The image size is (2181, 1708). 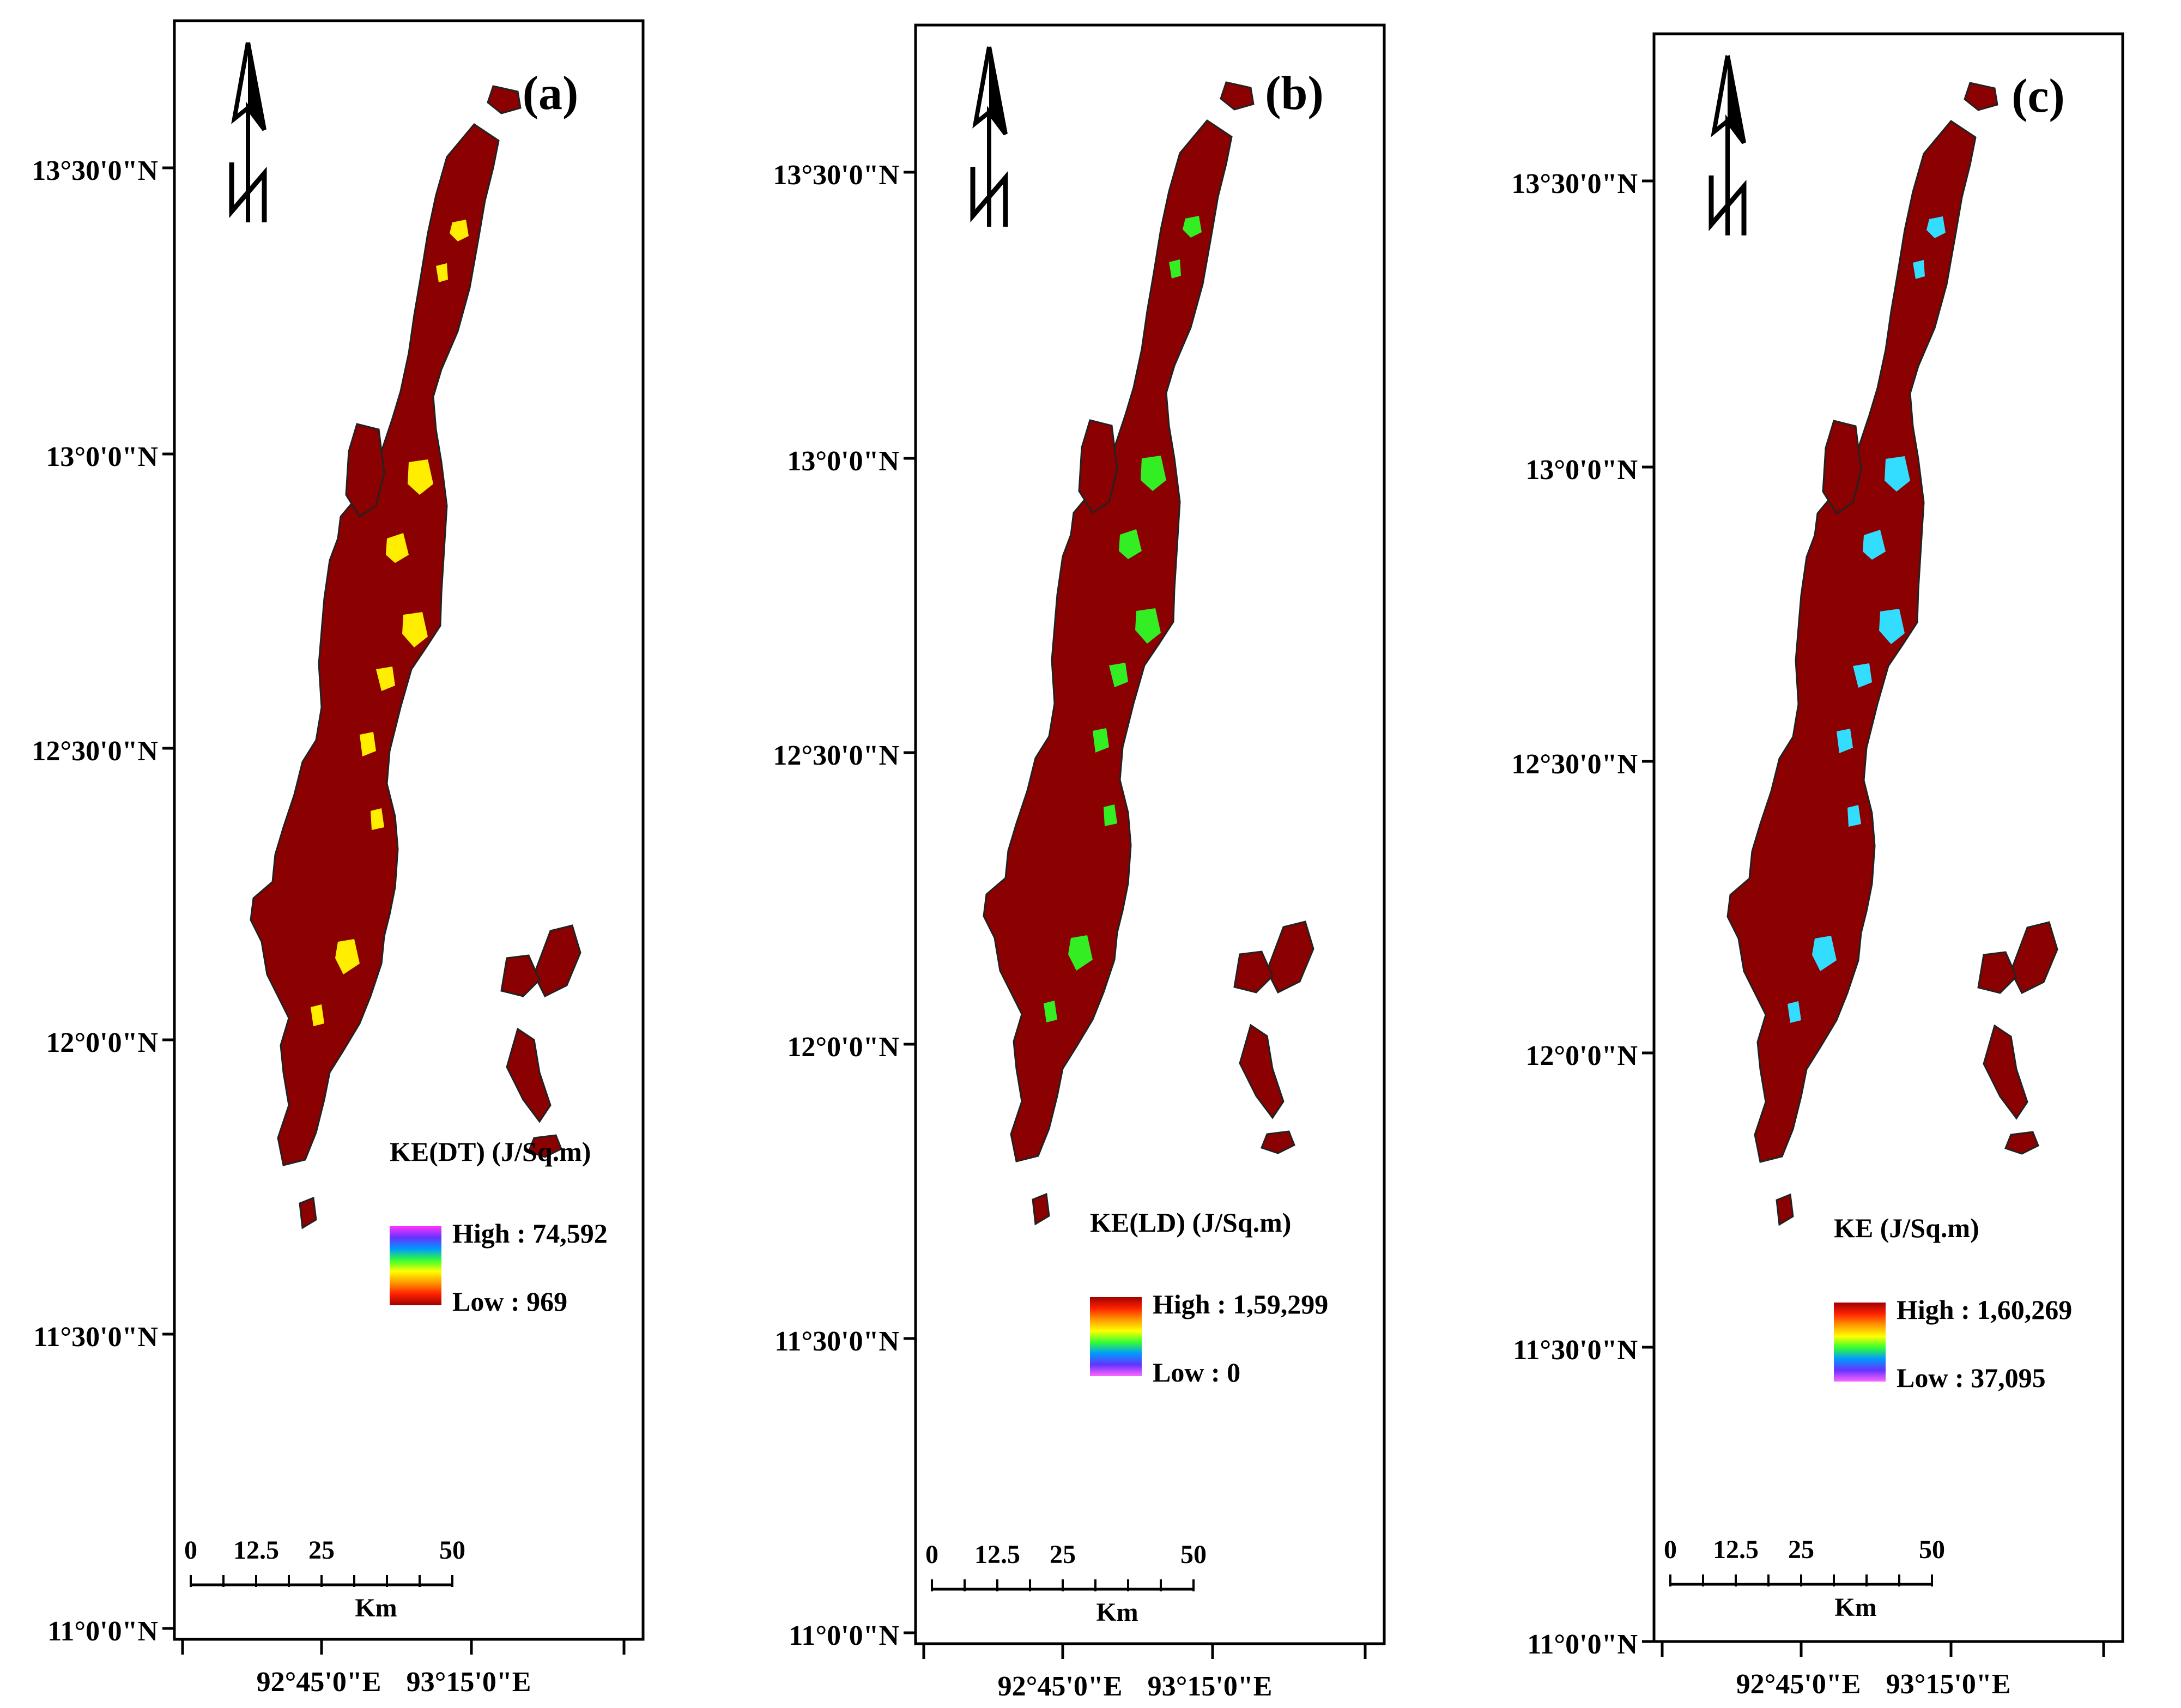 I want to click on legend-high-label: High : 1,60,269, so click(x=1984, y=1309).